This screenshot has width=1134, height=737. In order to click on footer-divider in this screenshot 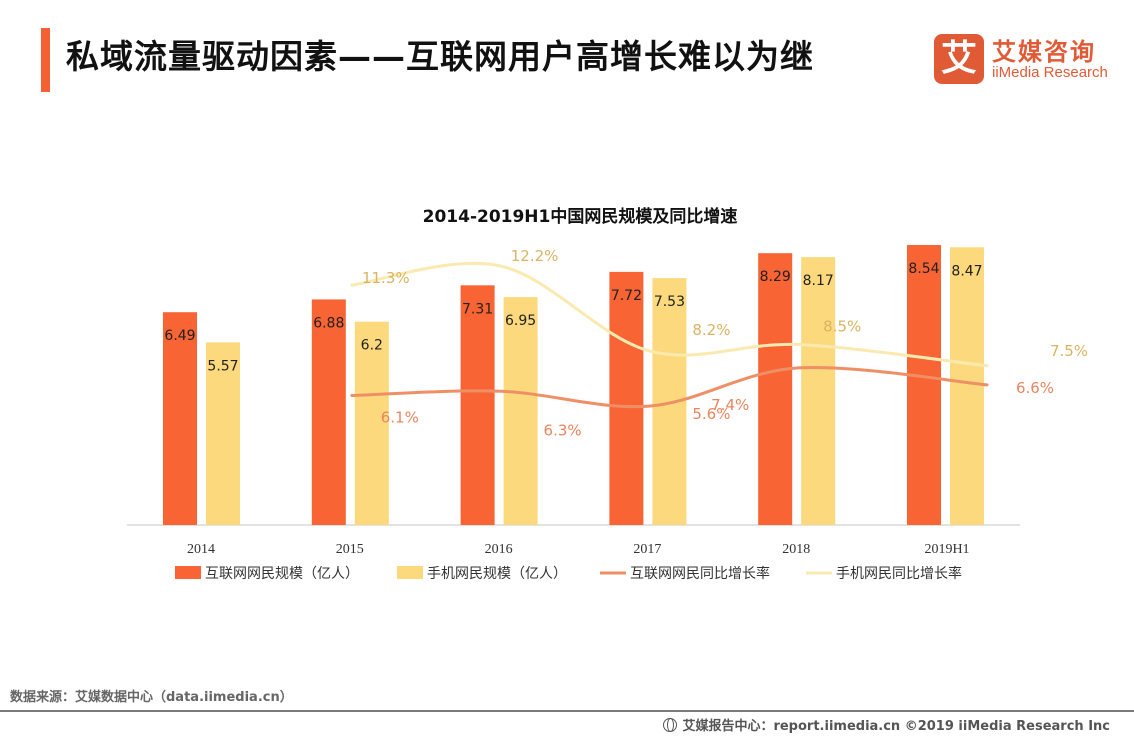, I will do `click(567, 711)`.